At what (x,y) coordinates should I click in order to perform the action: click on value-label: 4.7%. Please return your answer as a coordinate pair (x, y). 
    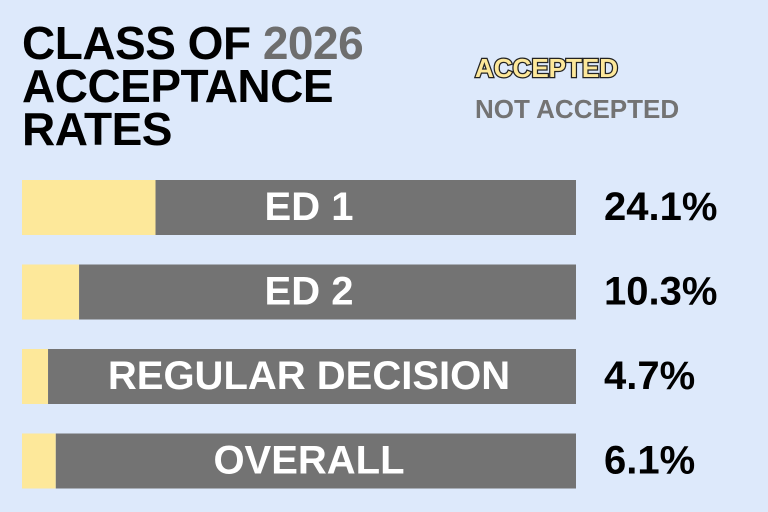
    Looking at the image, I should click on (649, 376).